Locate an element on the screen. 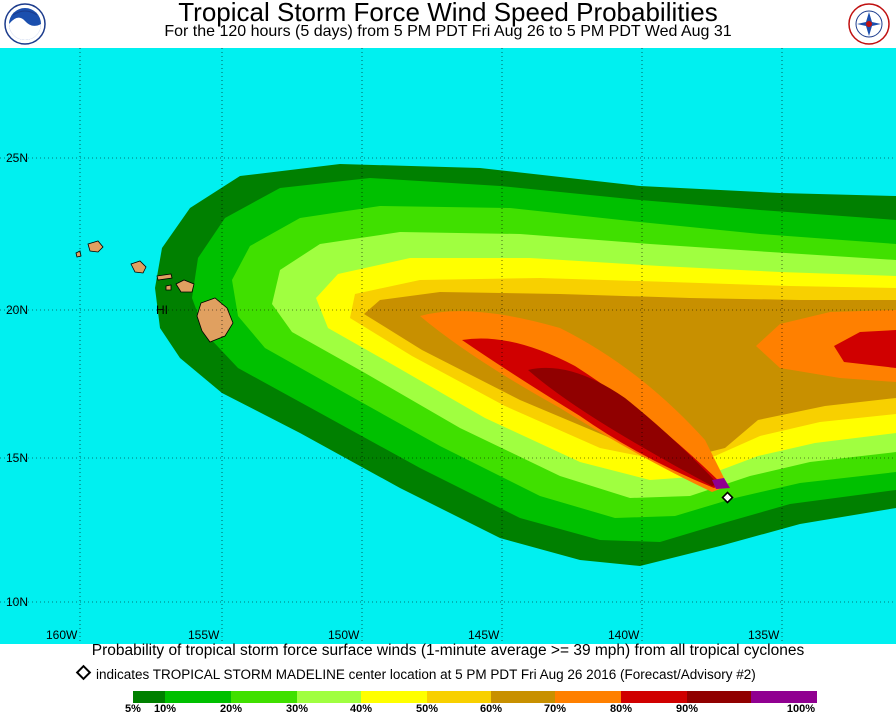 Image resolution: width=896 pixels, height=717 pixels. lon-labels: 160W 155W 150W 145W 140W 135W is located at coordinates (413, 635).